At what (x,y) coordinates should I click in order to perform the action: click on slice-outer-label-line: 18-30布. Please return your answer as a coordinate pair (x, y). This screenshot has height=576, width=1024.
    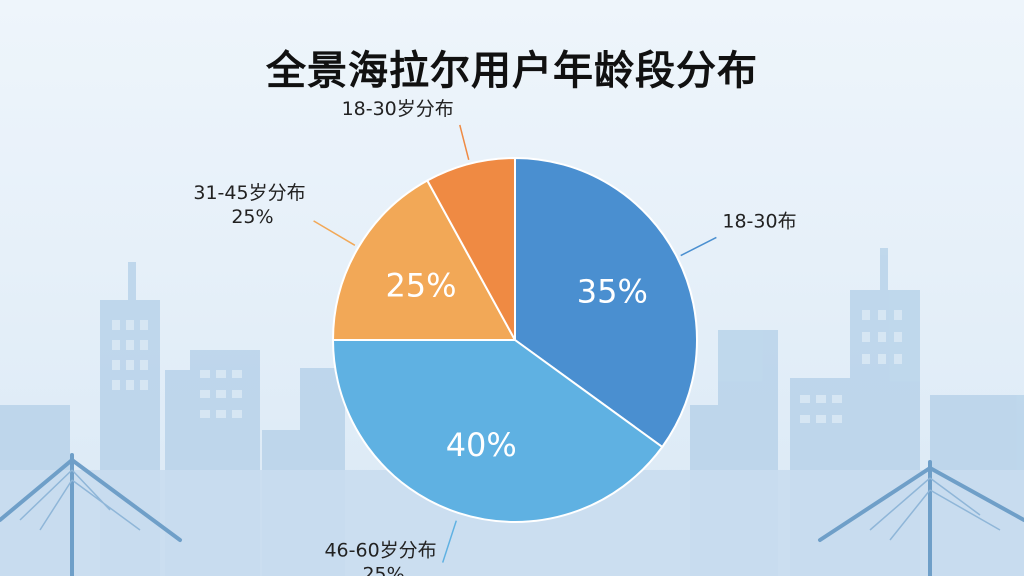
    Looking at the image, I should click on (759, 221).